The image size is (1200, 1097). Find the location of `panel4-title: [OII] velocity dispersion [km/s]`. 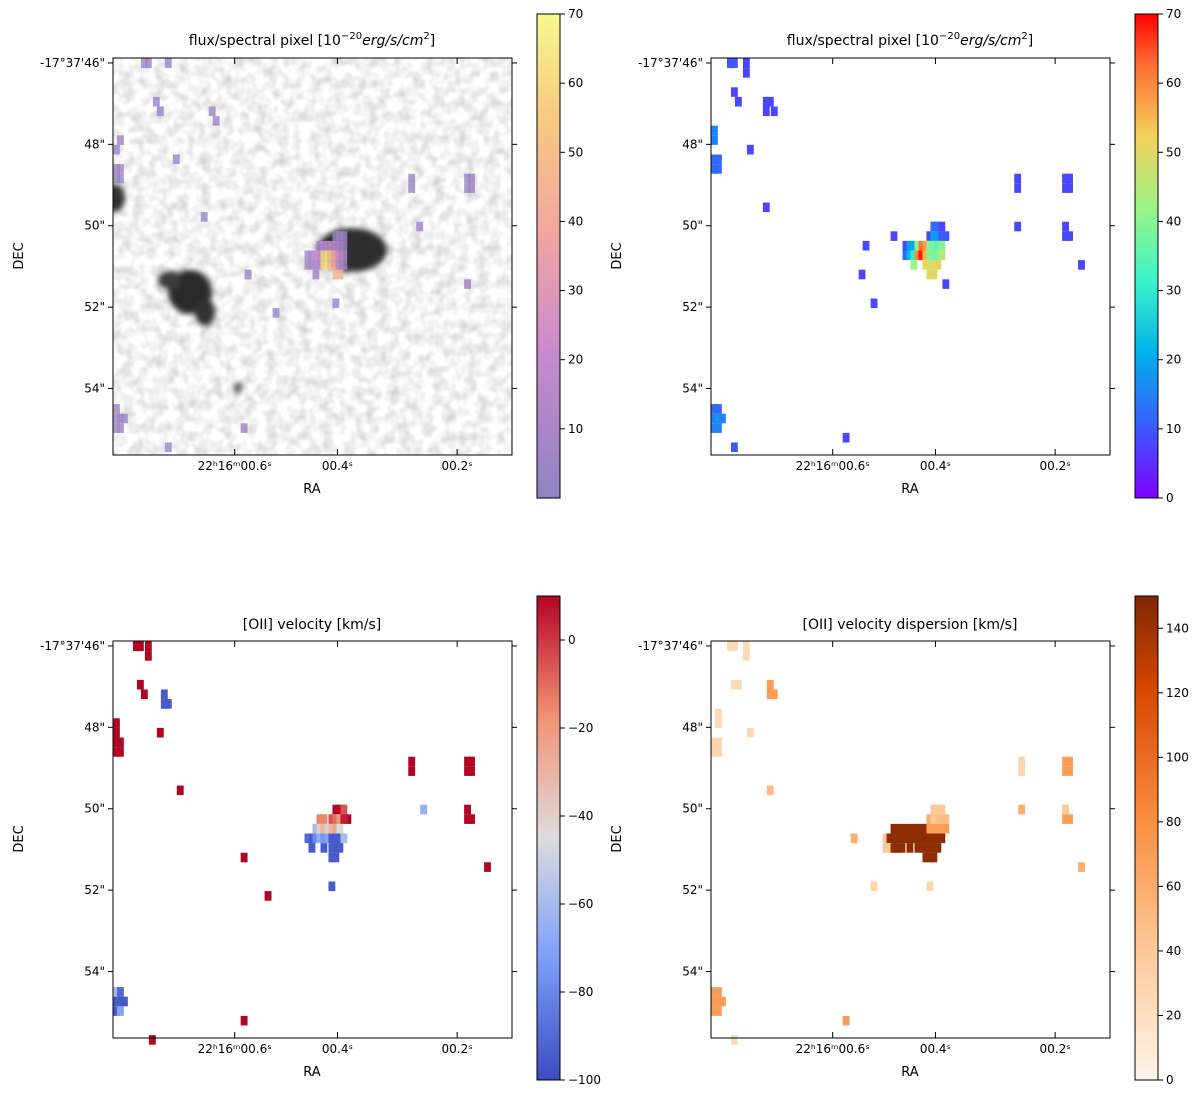

panel4-title: [OII] velocity dispersion [km/s] is located at coordinates (910, 625).